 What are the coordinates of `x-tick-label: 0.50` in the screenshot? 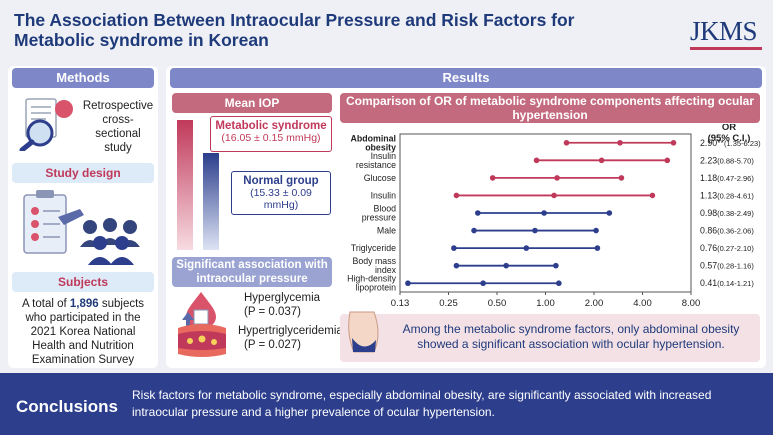 It's located at (497, 303).